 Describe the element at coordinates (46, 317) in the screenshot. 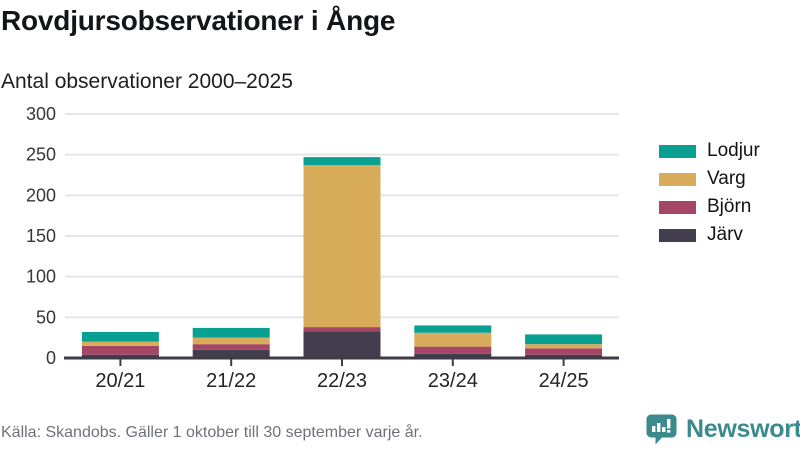

I see `y-tick-label-50: 50` at that location.